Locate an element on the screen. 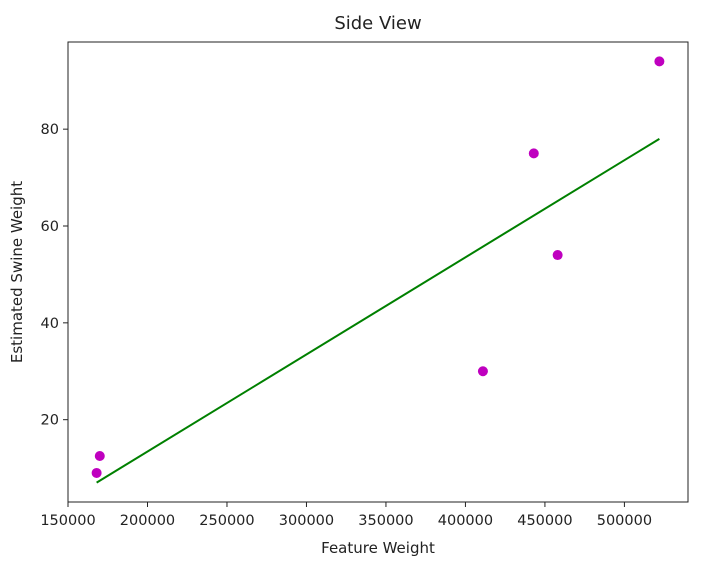  y-tick-label: 40 is located at coordinates (50, 324).